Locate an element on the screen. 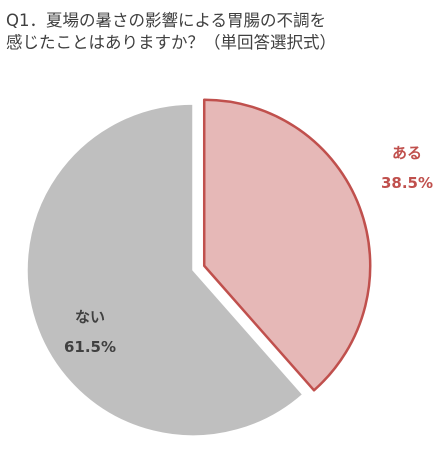  chart-title-line-1: Q1．夏場の暑さの影響による胃腸の不調を is located at coordinates (166, 20).